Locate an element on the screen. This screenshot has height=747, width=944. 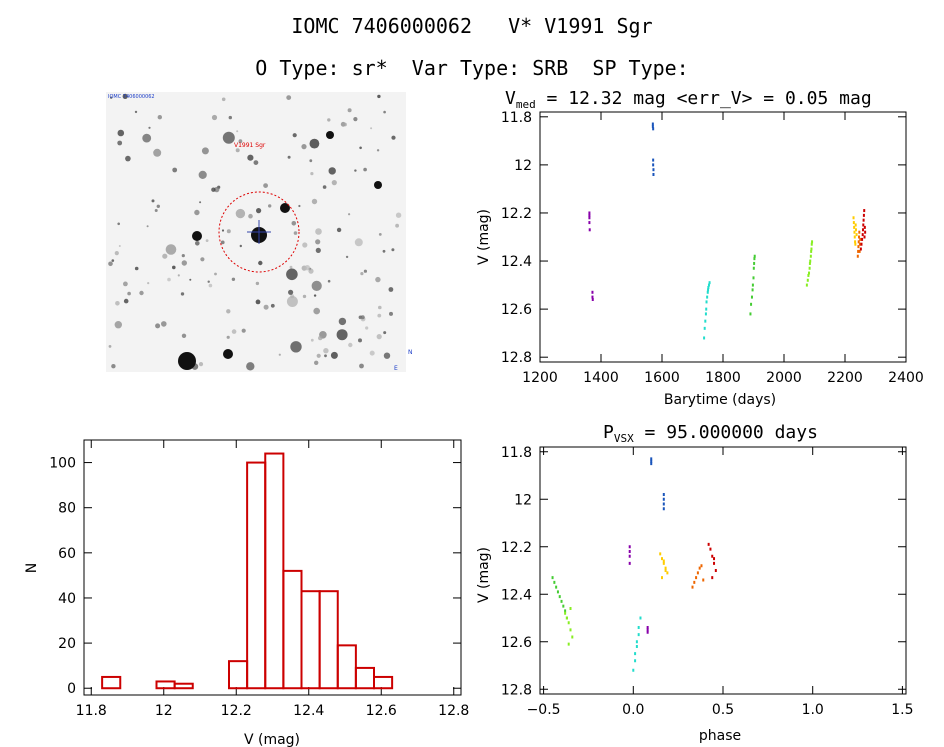
phase-frame is located at coordinates (723, 570).